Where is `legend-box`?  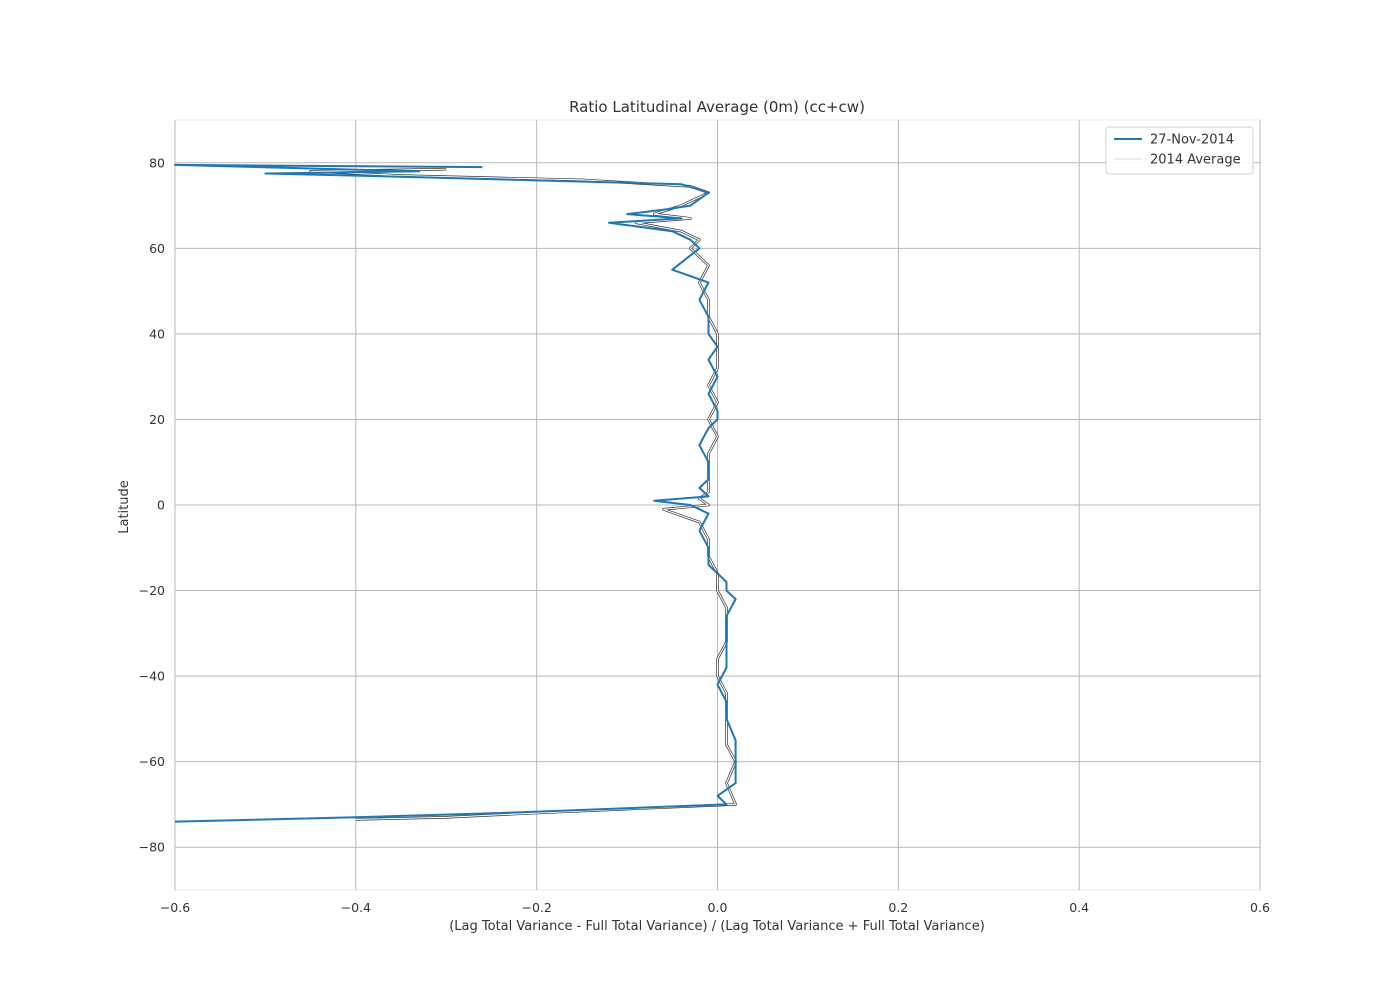 legend-box is located at coordinates (1179, 150).